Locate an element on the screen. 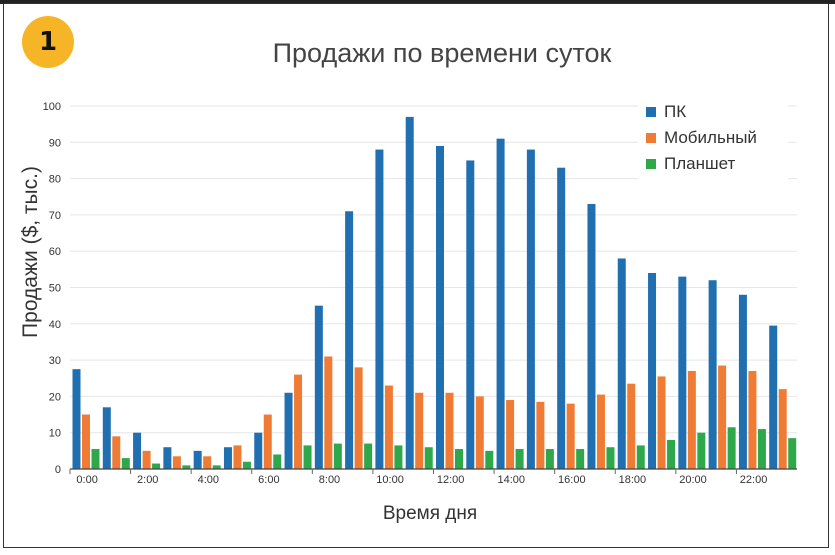 This screenshot has height=555, width=835. y-axis-ticks: 0 10 20 30 40 50 60 70 80 90 100 is located at coordinates (52, 288).